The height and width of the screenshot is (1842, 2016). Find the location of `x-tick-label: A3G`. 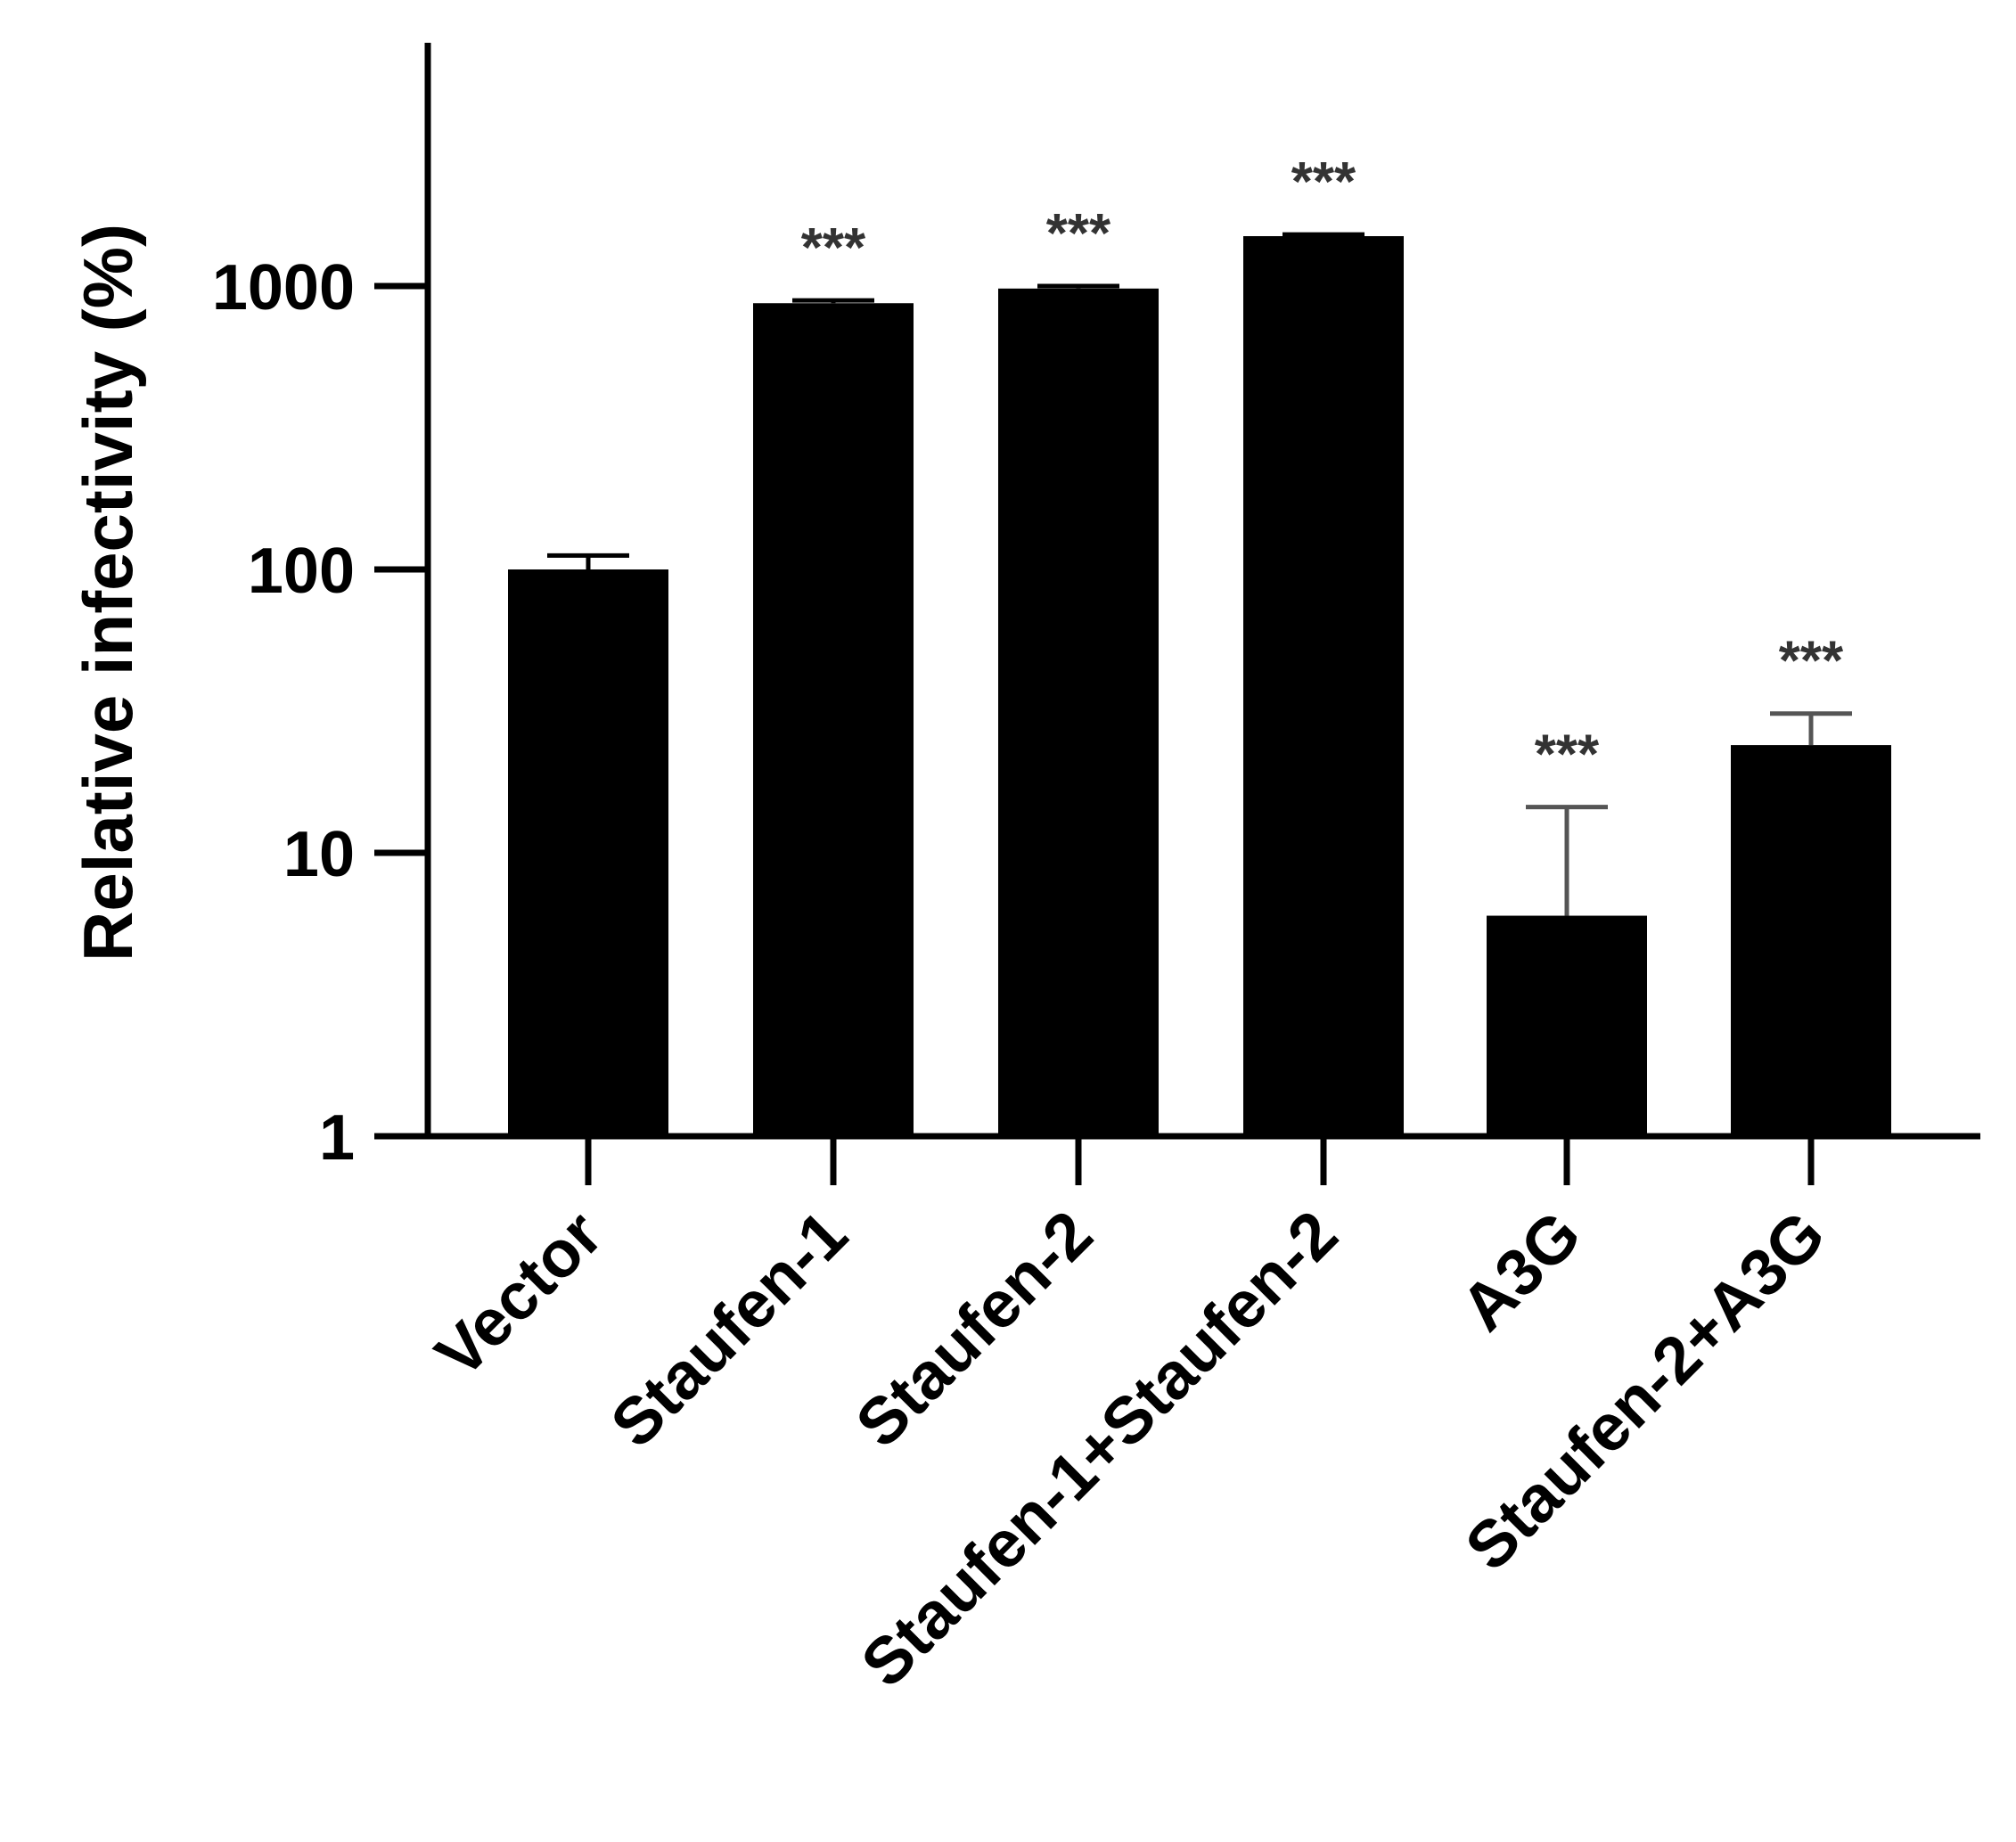

x-tick-label: A3G is located at coordinates (1520, 1271).